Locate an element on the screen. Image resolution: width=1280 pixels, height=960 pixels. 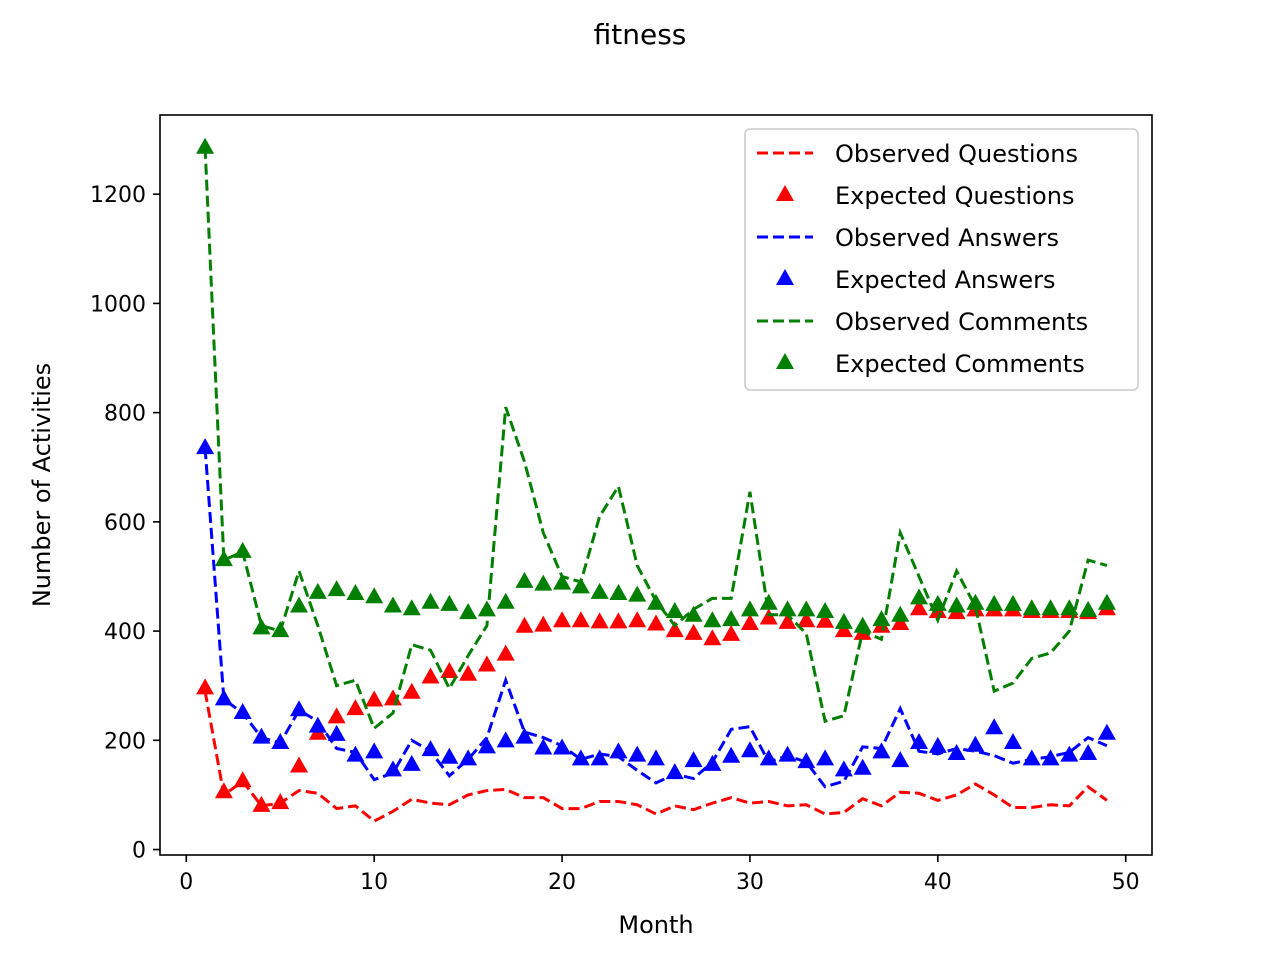
y-axis: 0 200 400 600 800 1000 1200 is located at coordinates (125, 523).